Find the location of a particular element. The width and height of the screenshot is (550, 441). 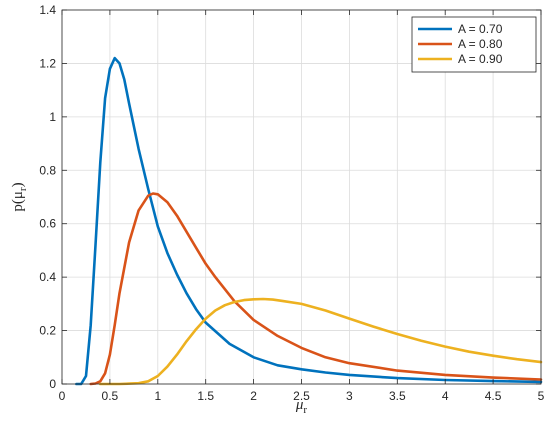

x-tick-label: 0.5 is located at coordinates (110, 396).